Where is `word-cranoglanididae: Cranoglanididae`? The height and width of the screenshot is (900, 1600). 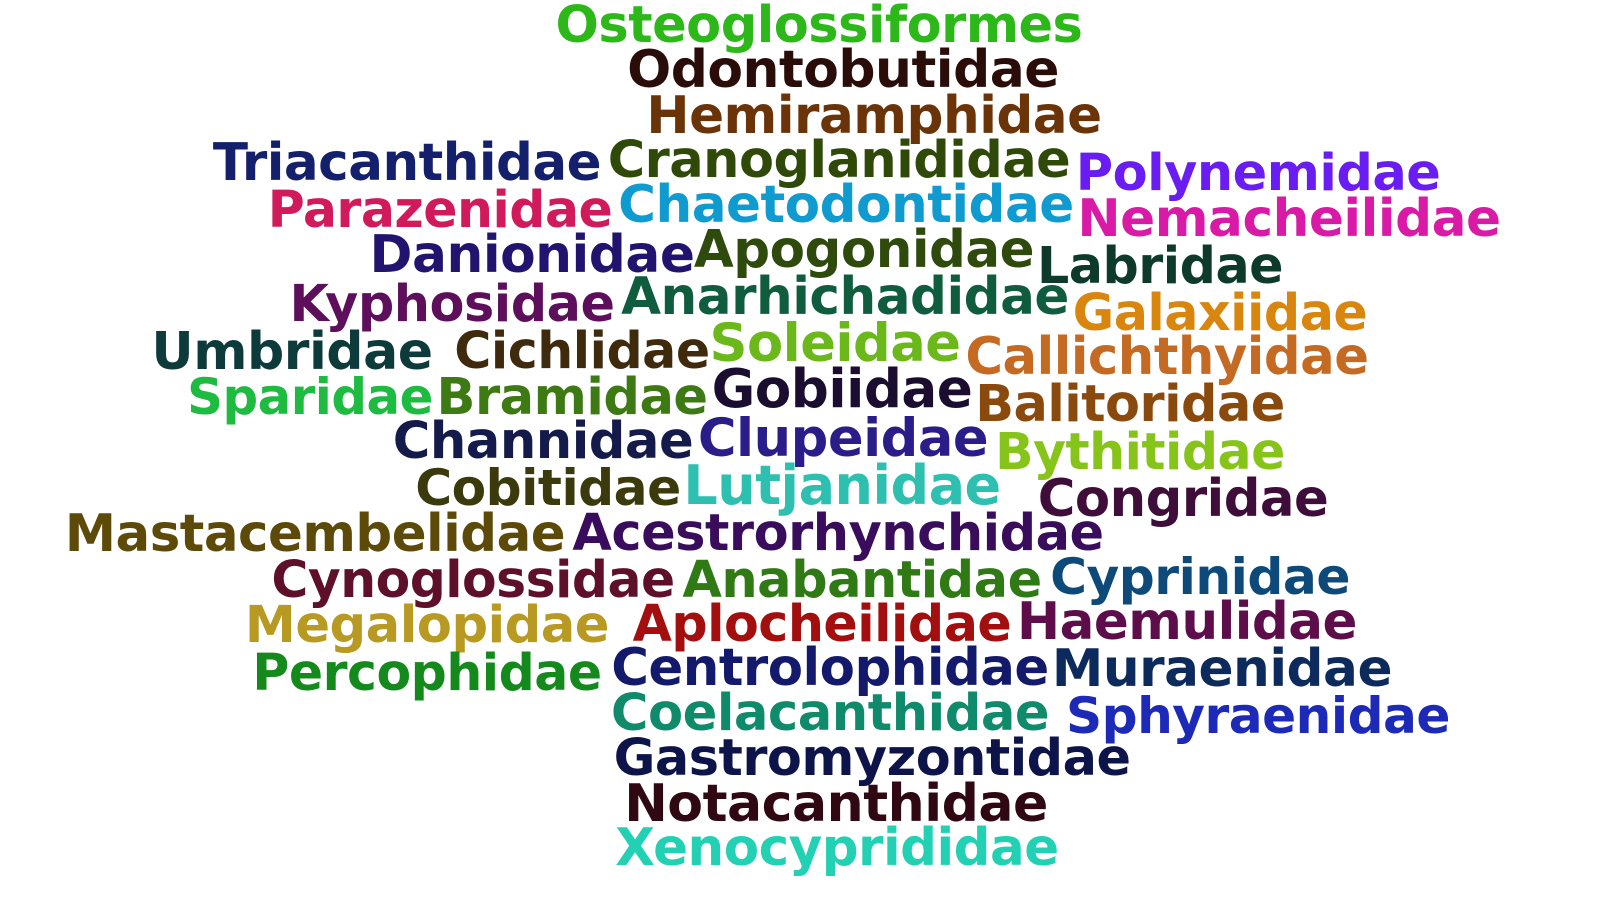
word-cranoglanididae: Cranoglanididae is located at coordinates (839, 160).